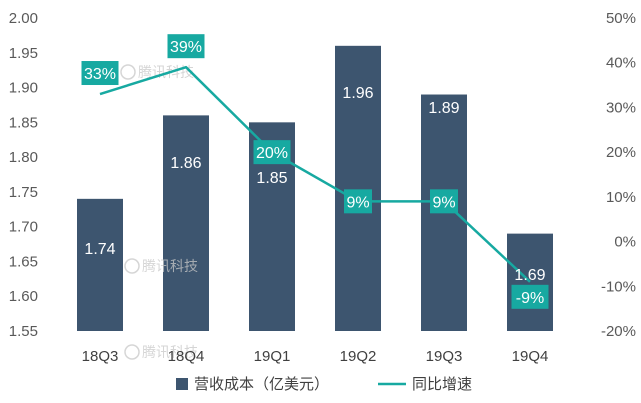 Image resolution: width=641 pixels, height=403 pixels. I want to click on right-y-tick-label: 10%, so click(621, 197).